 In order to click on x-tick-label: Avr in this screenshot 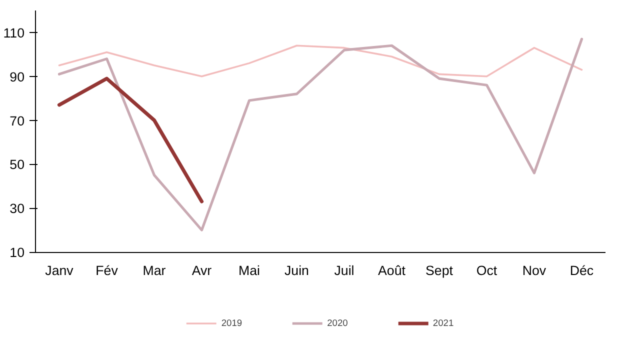, I will do `click(202, 270)`.